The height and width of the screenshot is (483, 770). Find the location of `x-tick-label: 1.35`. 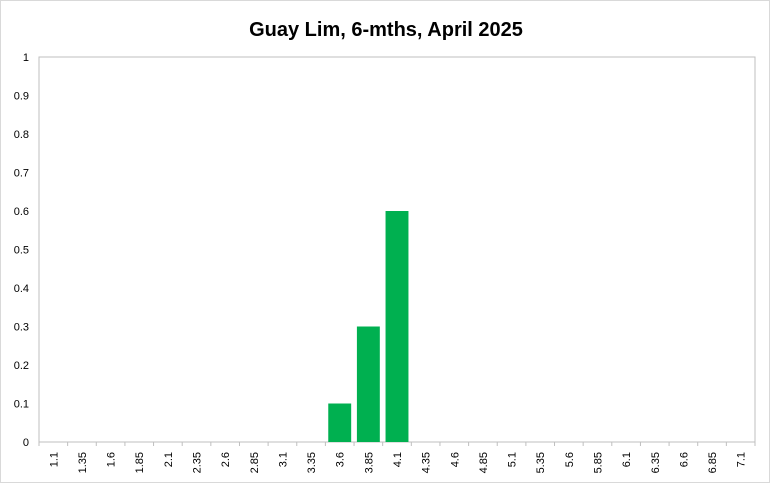

x-tick-label: 1.35 is located at coordinates (83, 462).